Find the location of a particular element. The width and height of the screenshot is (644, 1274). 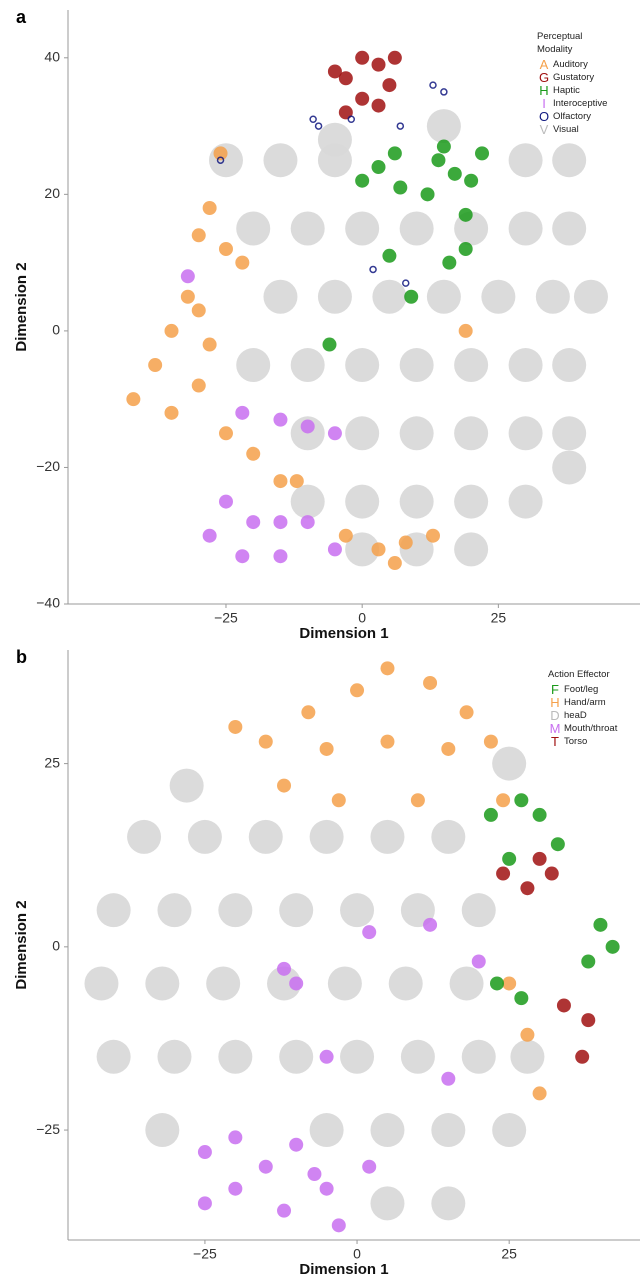

legend-label: Visual is located at coordinates (566, 129).